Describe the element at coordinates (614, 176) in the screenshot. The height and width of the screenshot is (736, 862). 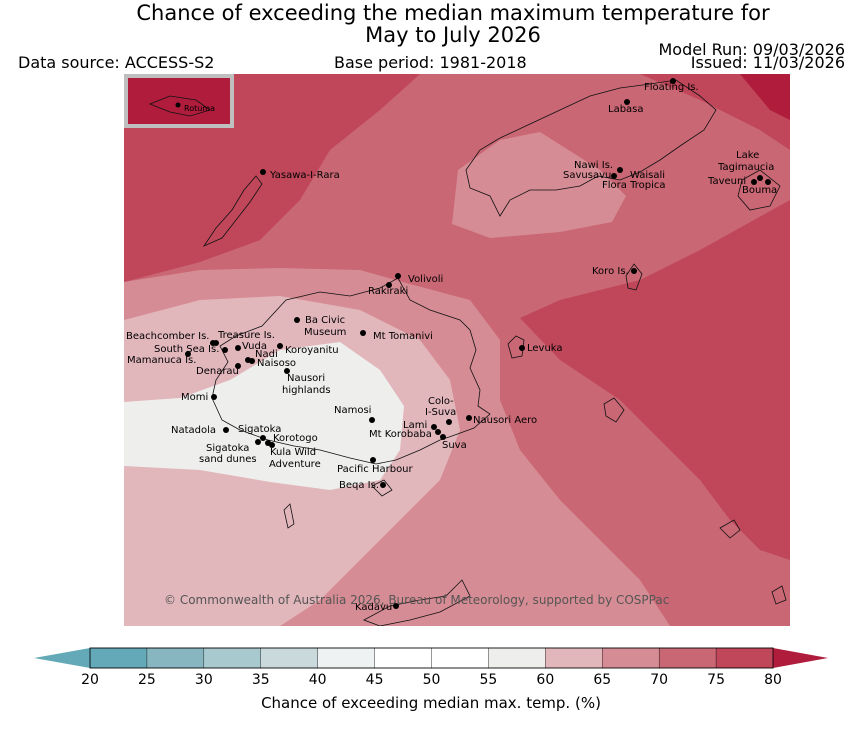
I see `marker-waisali` at that location.